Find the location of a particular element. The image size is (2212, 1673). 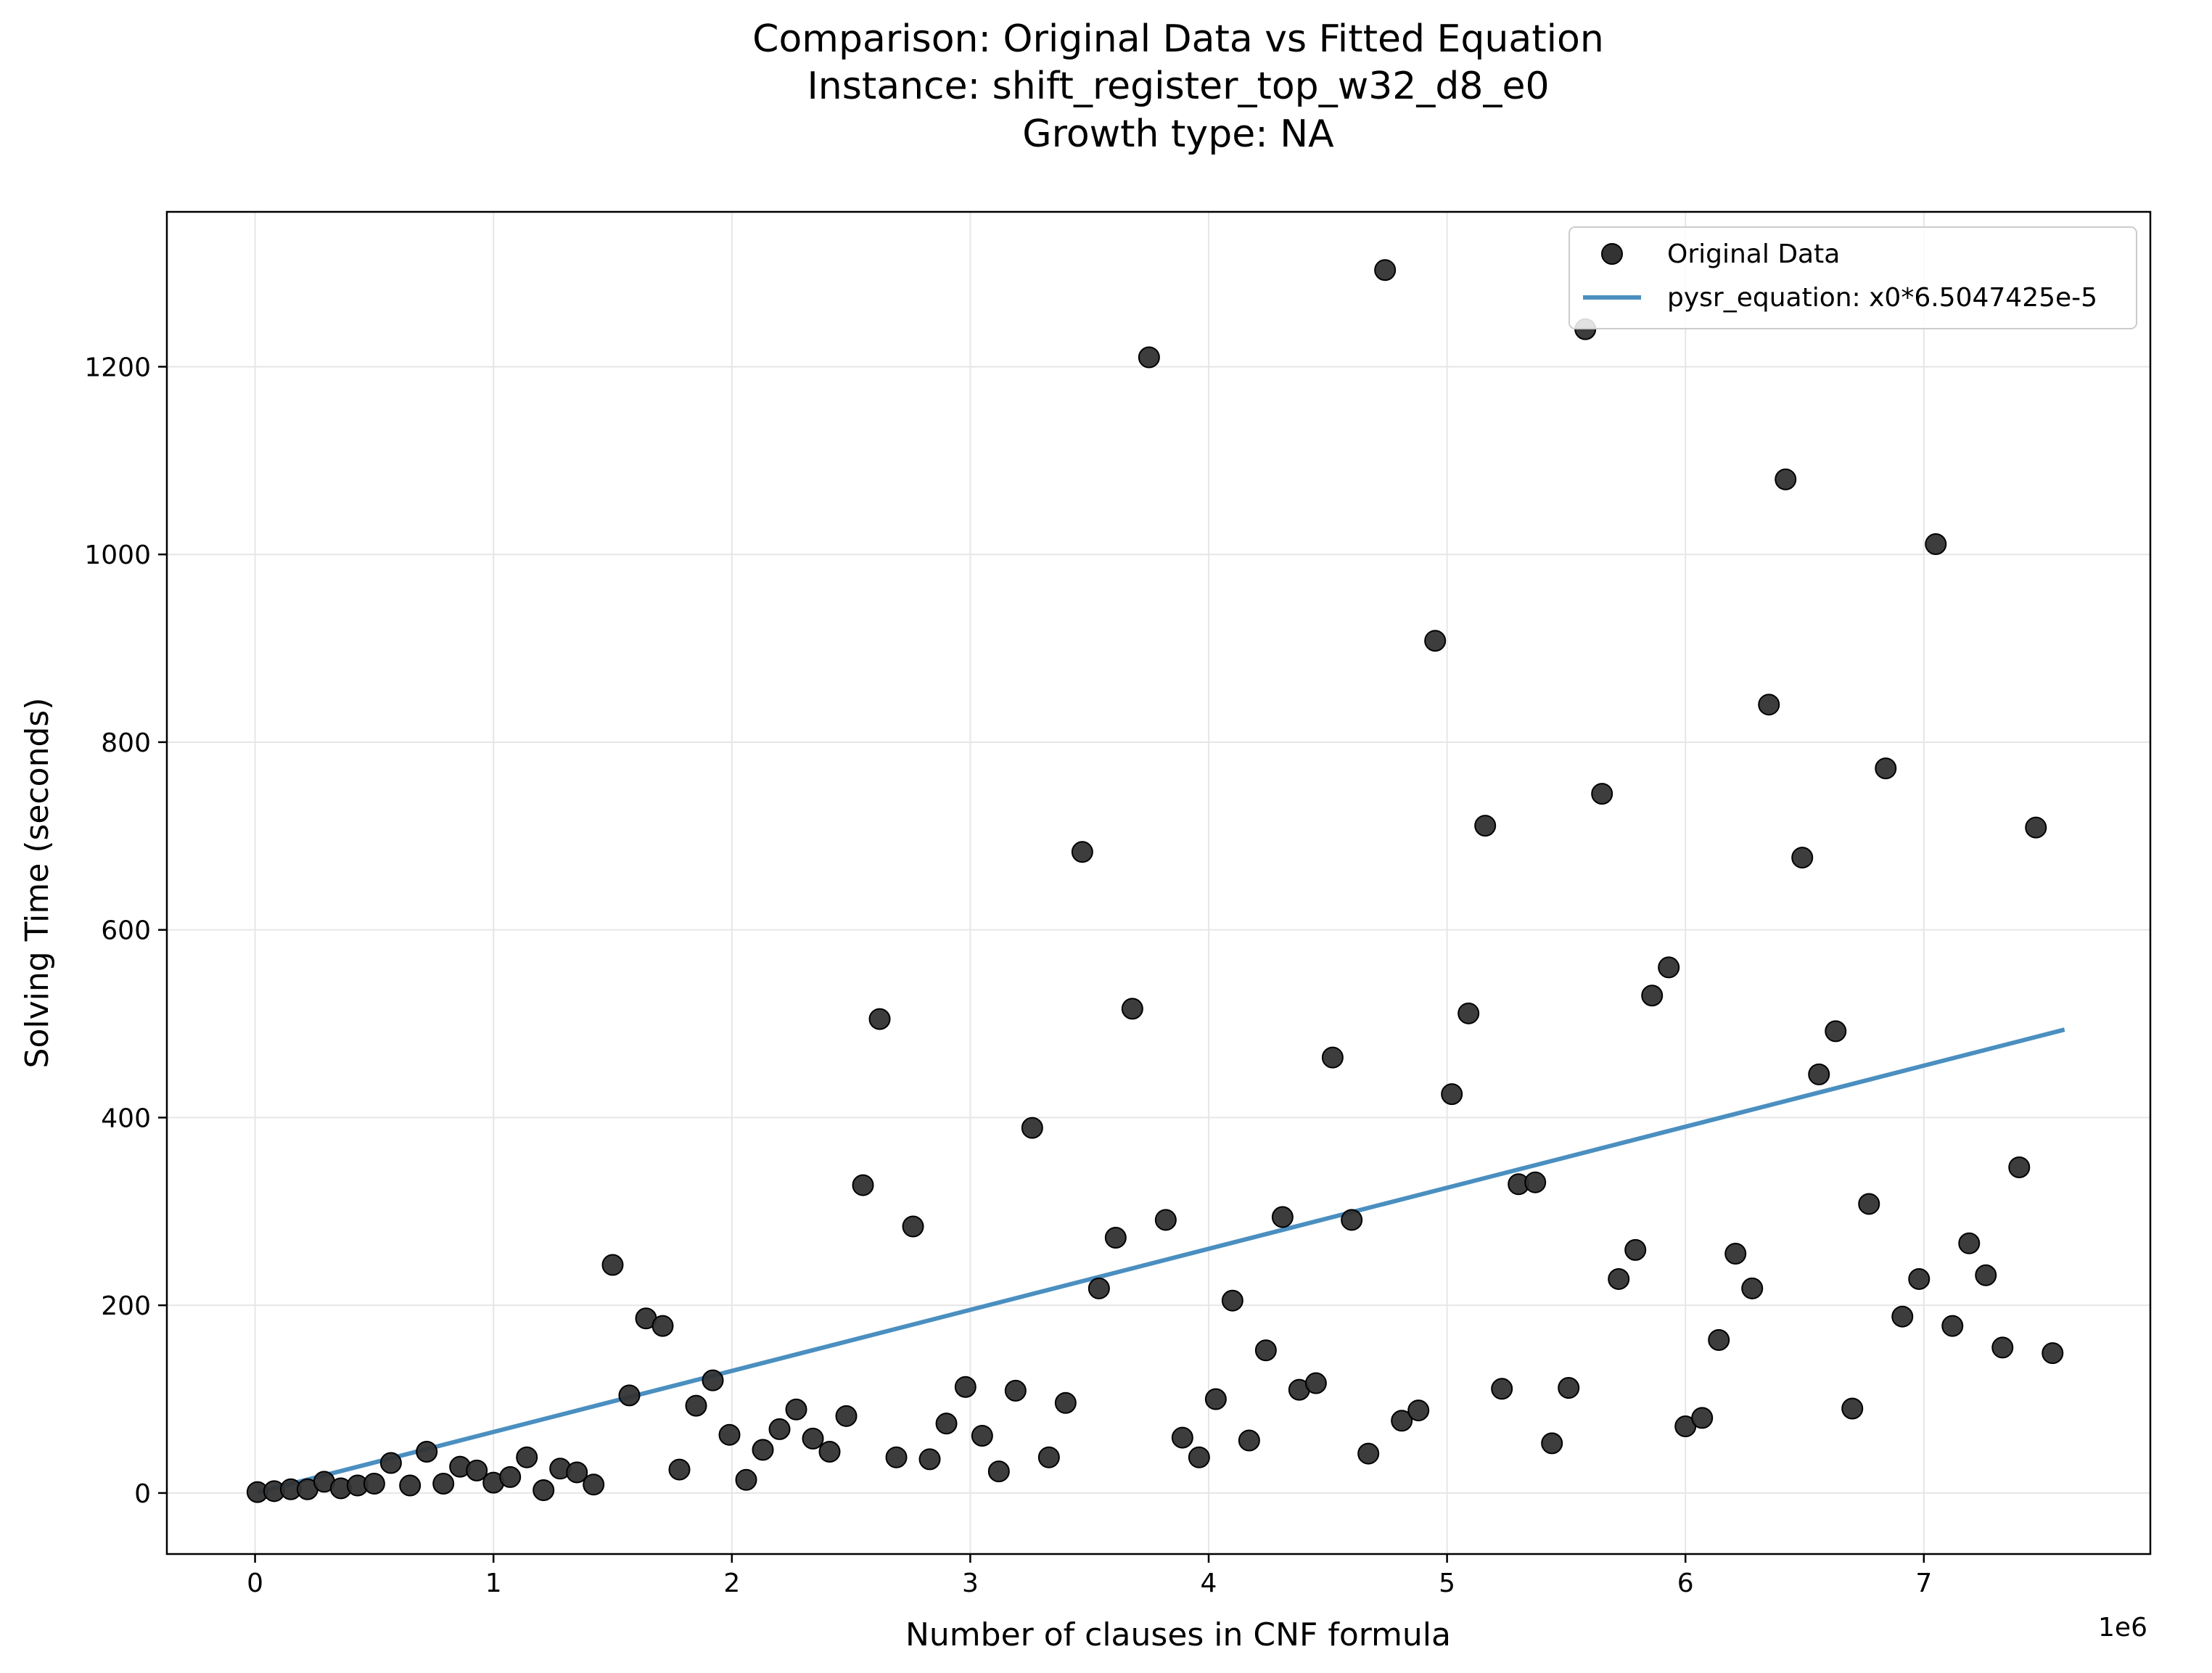

title-line-3: Growth type: NA is located at coordinates (1178, 134).